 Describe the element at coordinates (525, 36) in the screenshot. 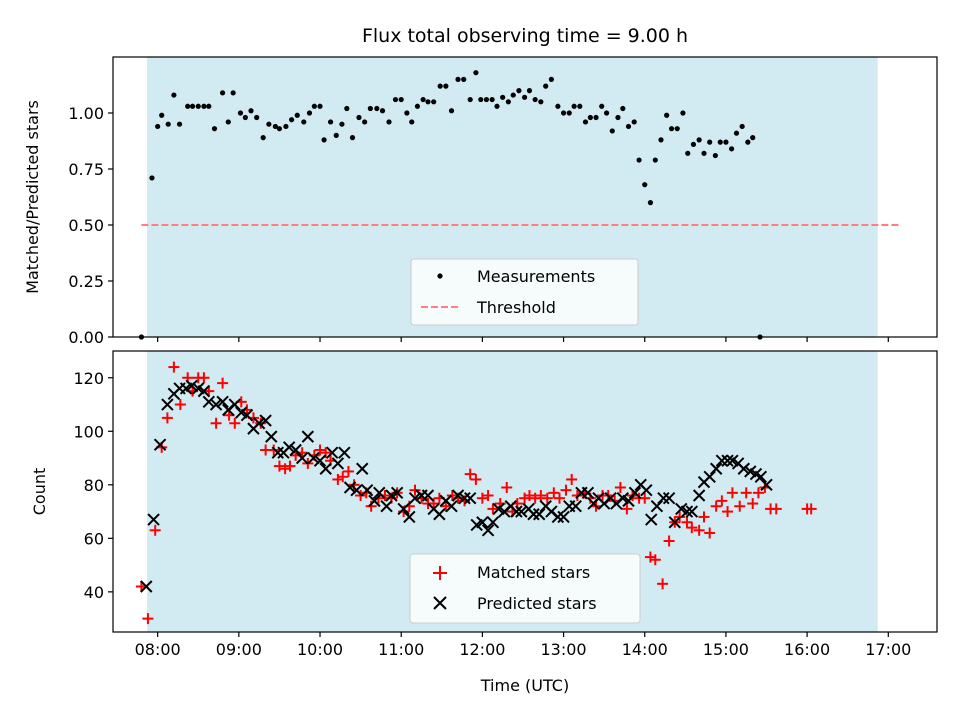

I see `chart-title: Flux total observing time = 9.00 h` at that location.